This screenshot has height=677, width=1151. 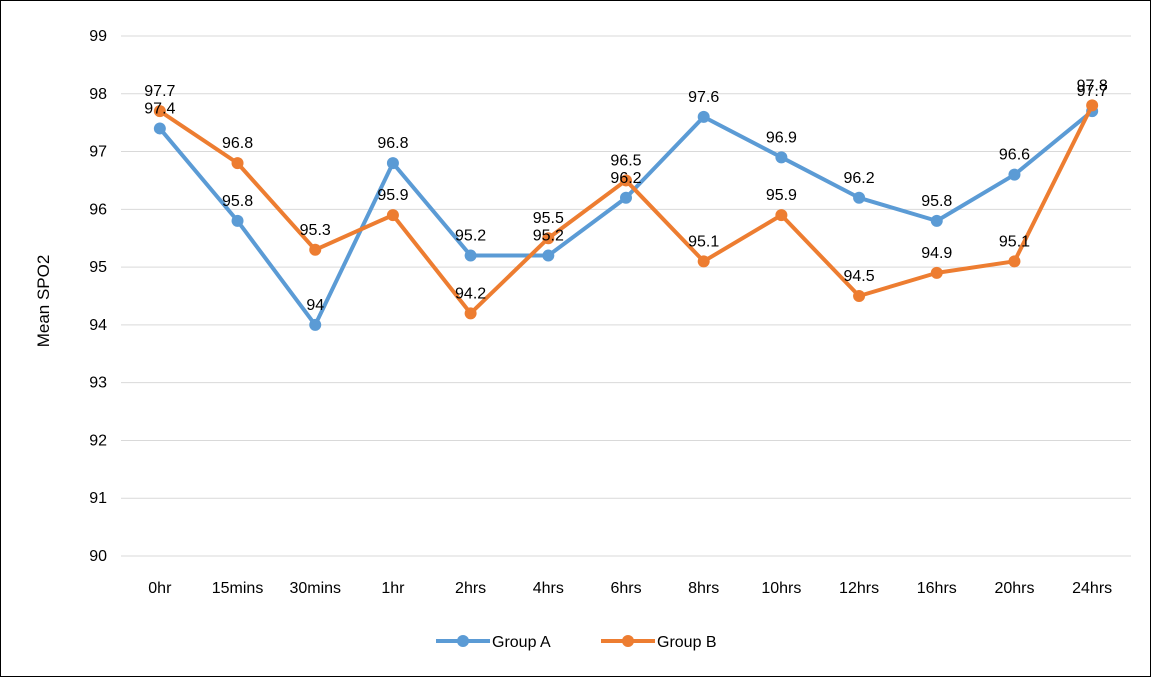 I want to click on data-label: 94.2, so click(x=470, y=293).